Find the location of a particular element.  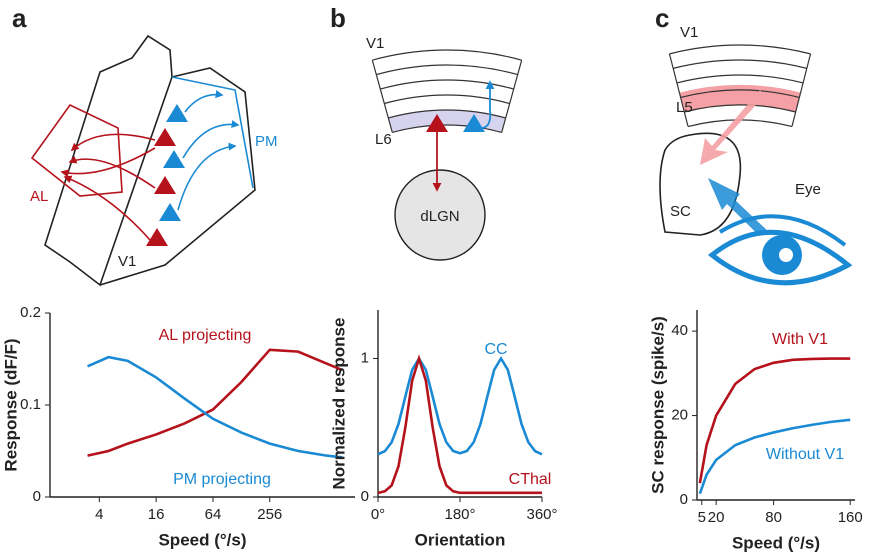

layer-band is located at coordinates (740, 98).